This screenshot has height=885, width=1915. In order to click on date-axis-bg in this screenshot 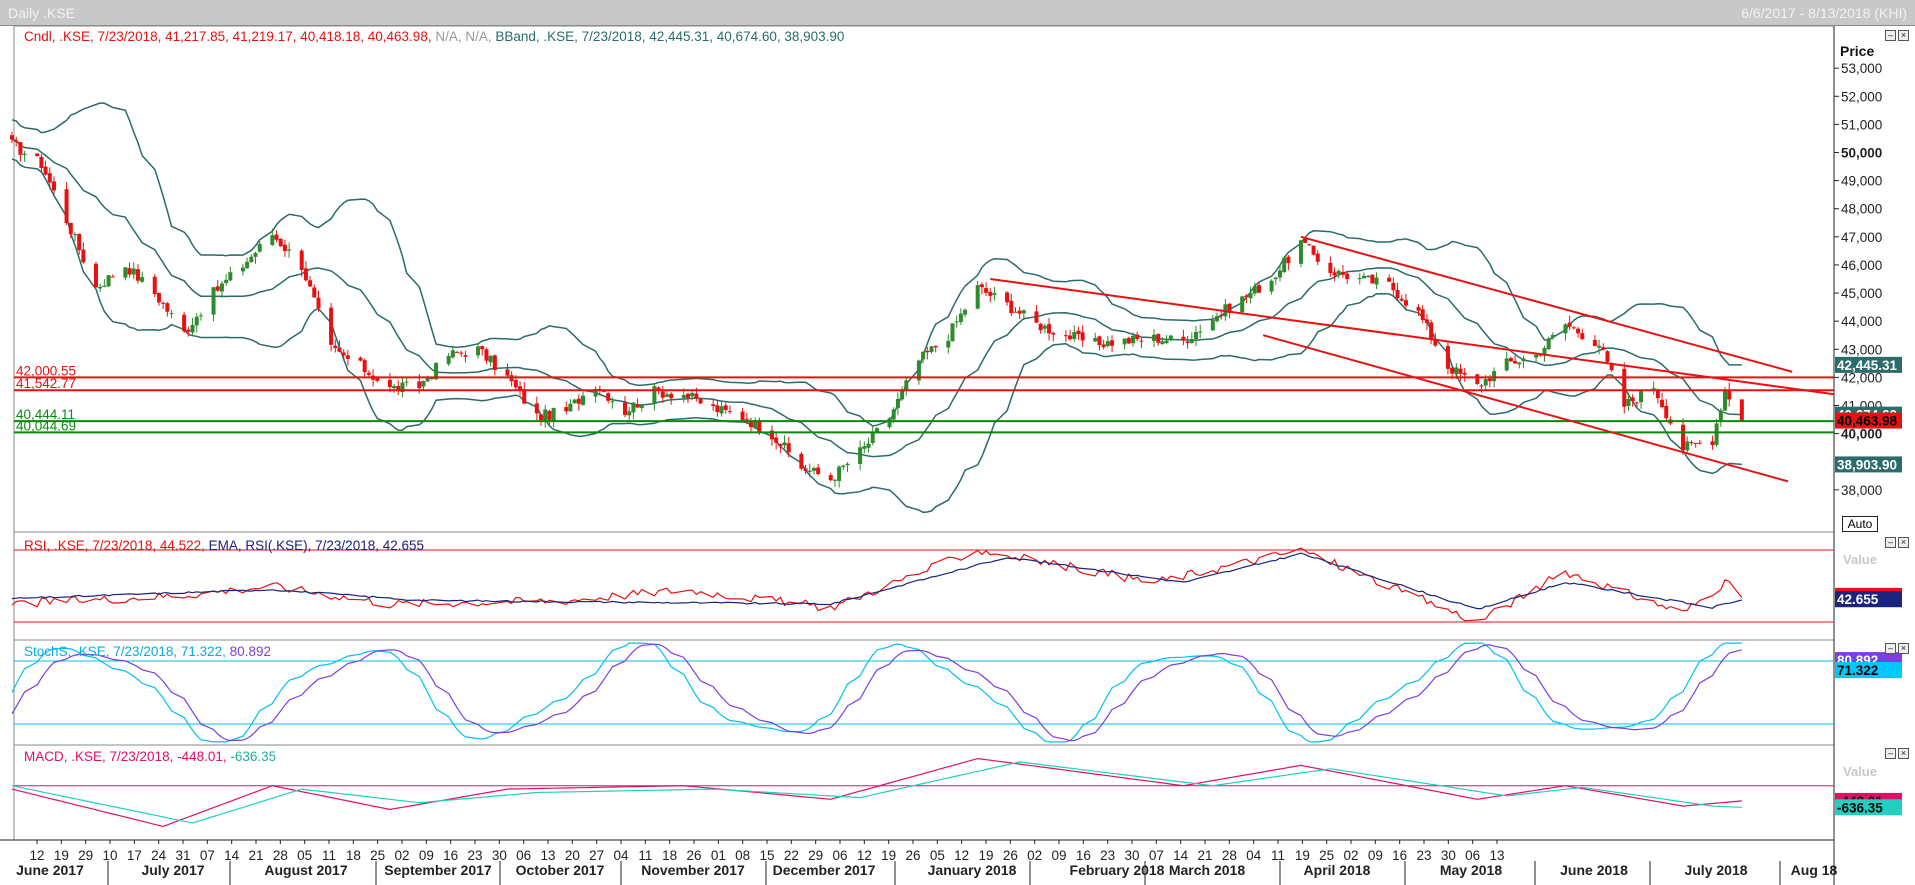, I will do `click(957, 862)`.